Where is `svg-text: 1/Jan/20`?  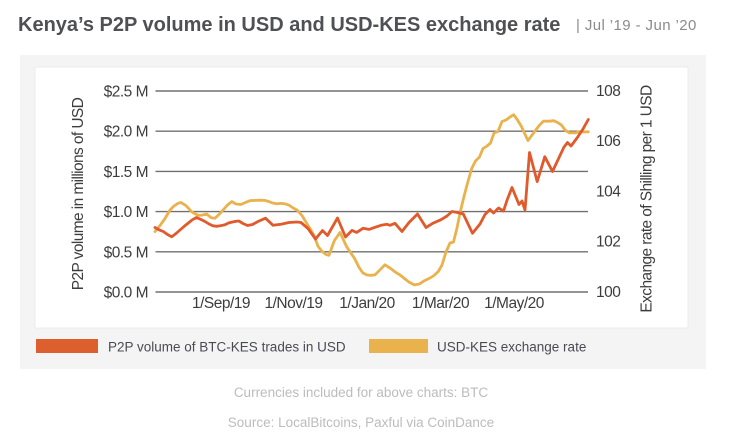 svg-text: 1/Jan/20 is located at coordinates (367, 303).